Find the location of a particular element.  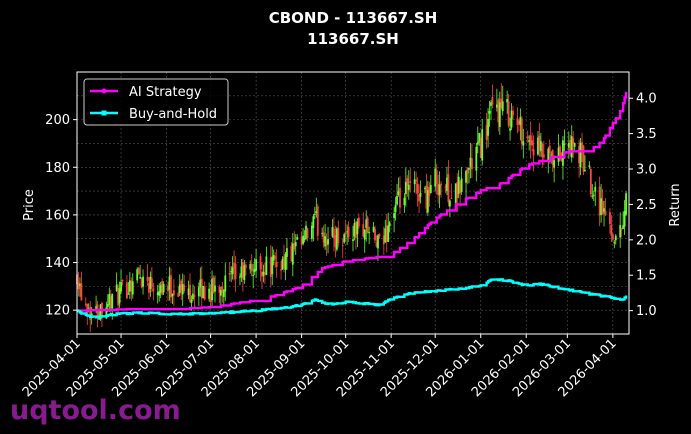

legend-ai-strategy-marker is located at coordinates (104, 91).